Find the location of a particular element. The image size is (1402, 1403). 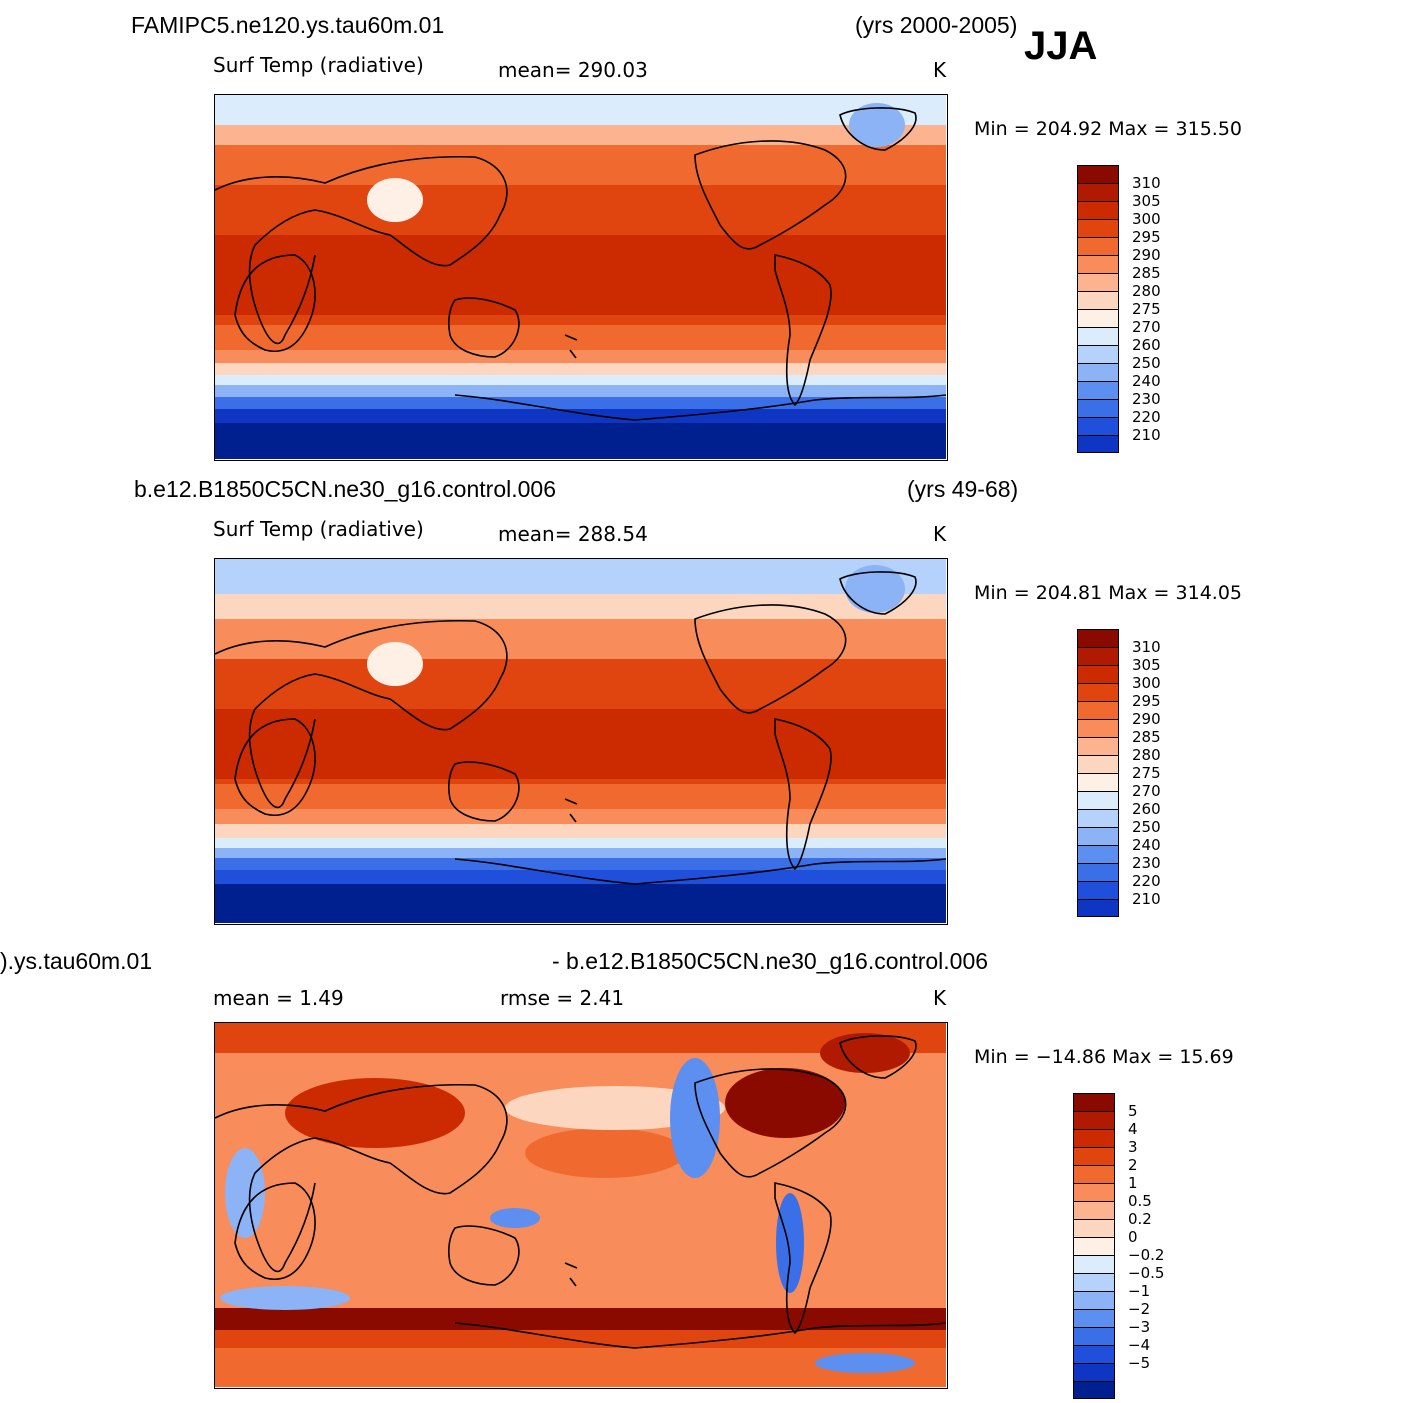

panel-3-colorbar-label: −2 is located at coordinates (1139, 1309).